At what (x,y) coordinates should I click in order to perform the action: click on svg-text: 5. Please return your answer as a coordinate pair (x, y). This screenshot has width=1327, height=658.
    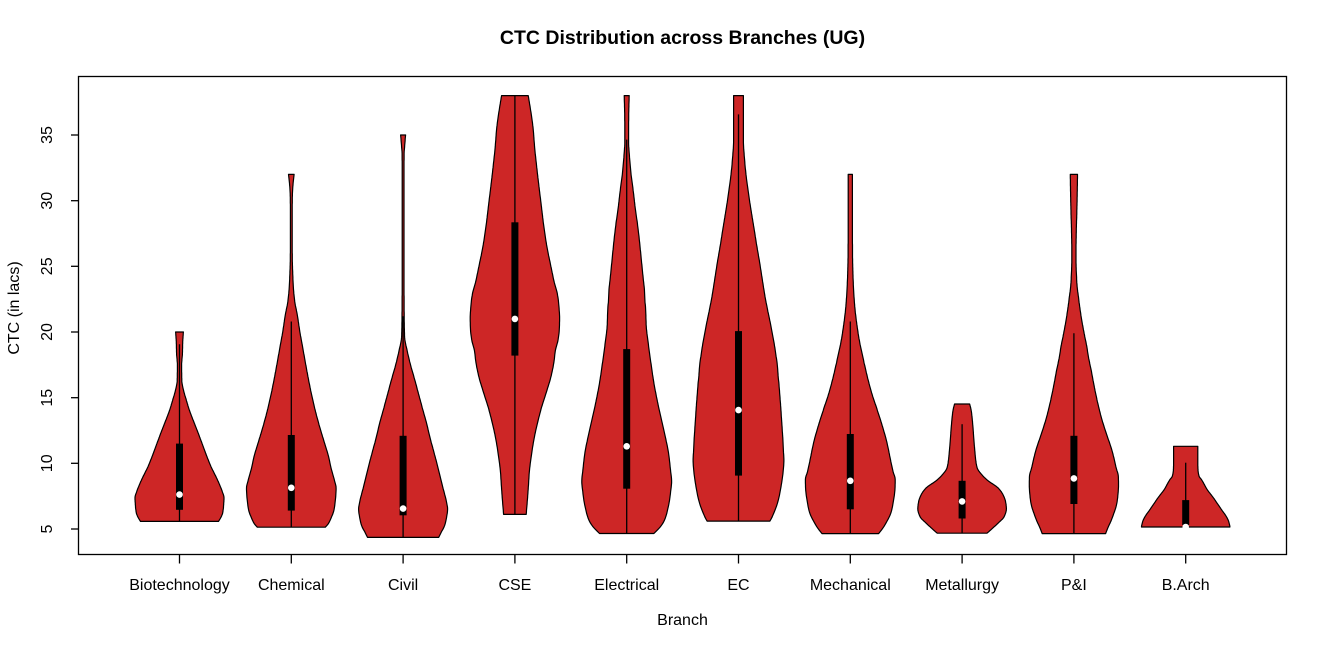
    Looking at the image, I should click on (47, 528).